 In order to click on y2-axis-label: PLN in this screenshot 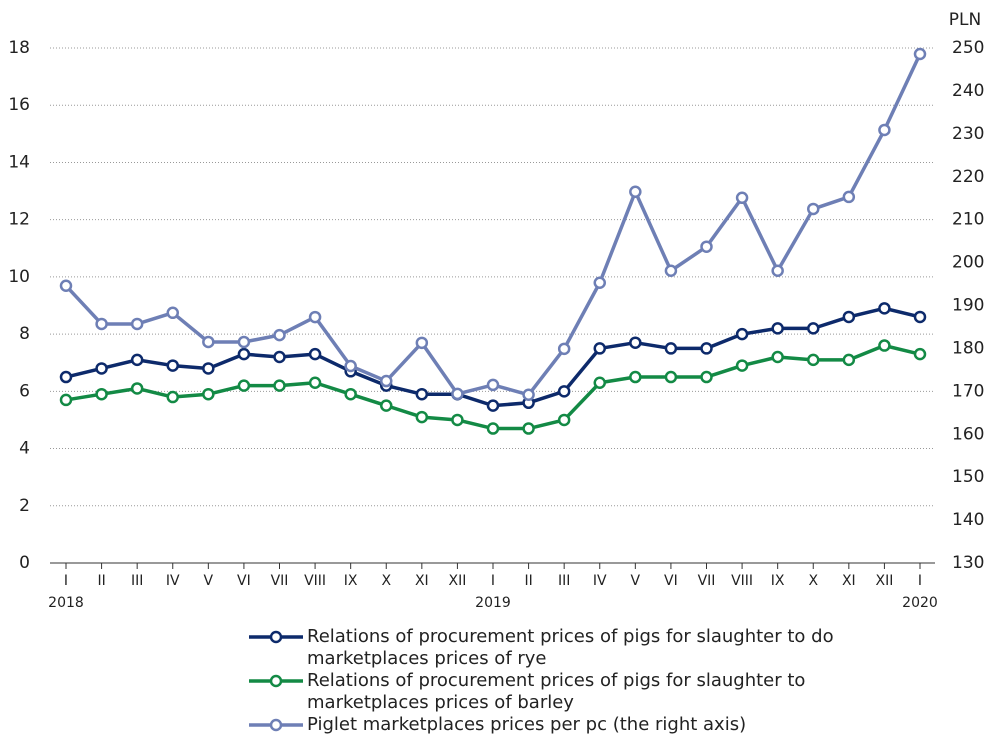, I will do `click(965, 20)`.